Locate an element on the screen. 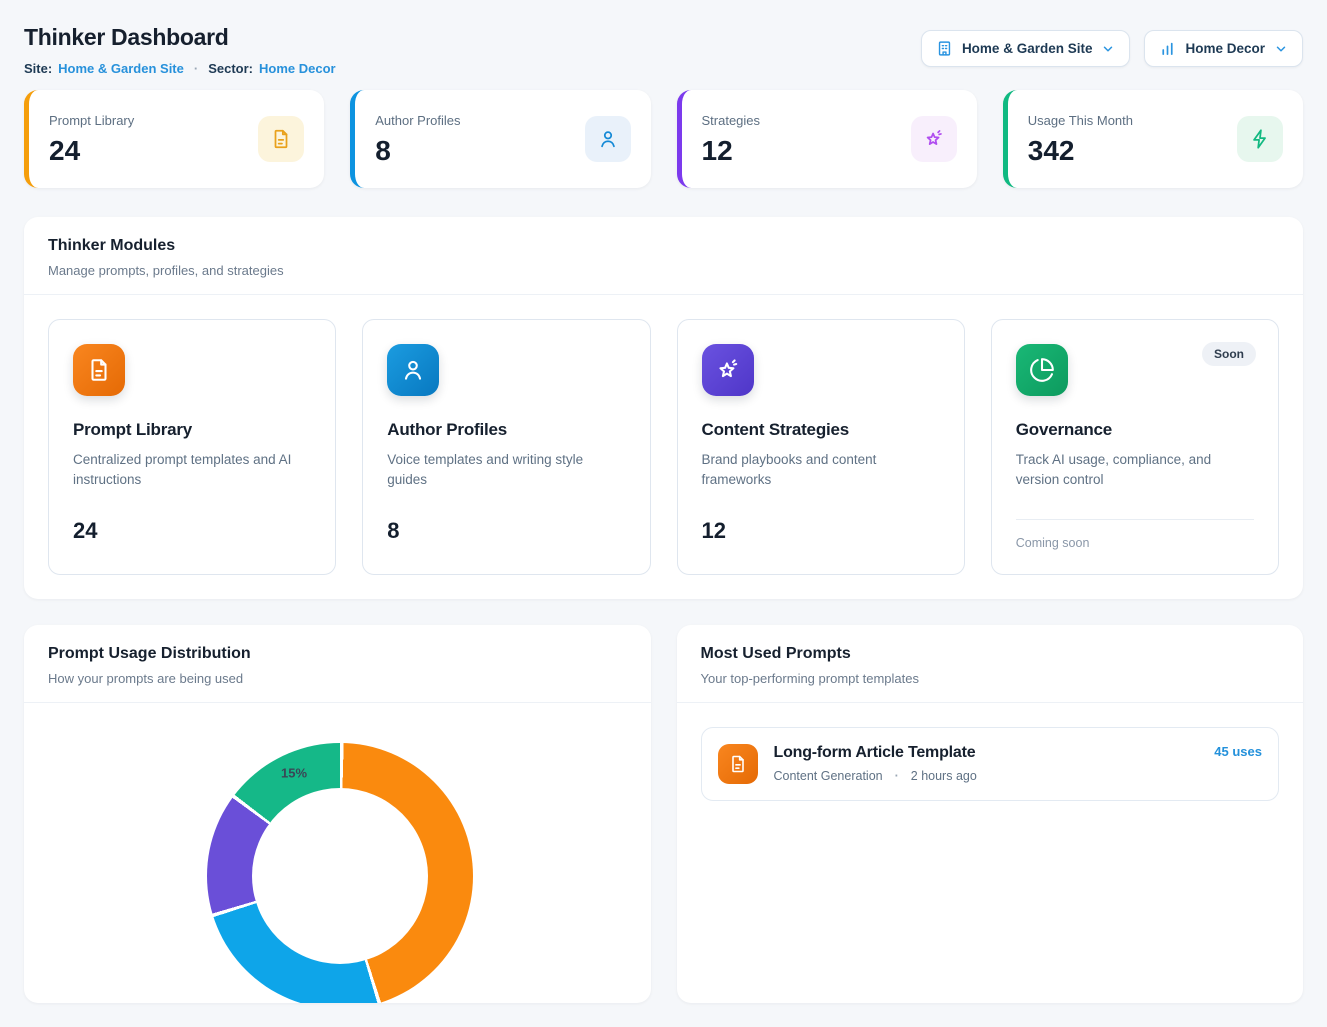  sector-label: Sector: is located at coordinates (231, 68).